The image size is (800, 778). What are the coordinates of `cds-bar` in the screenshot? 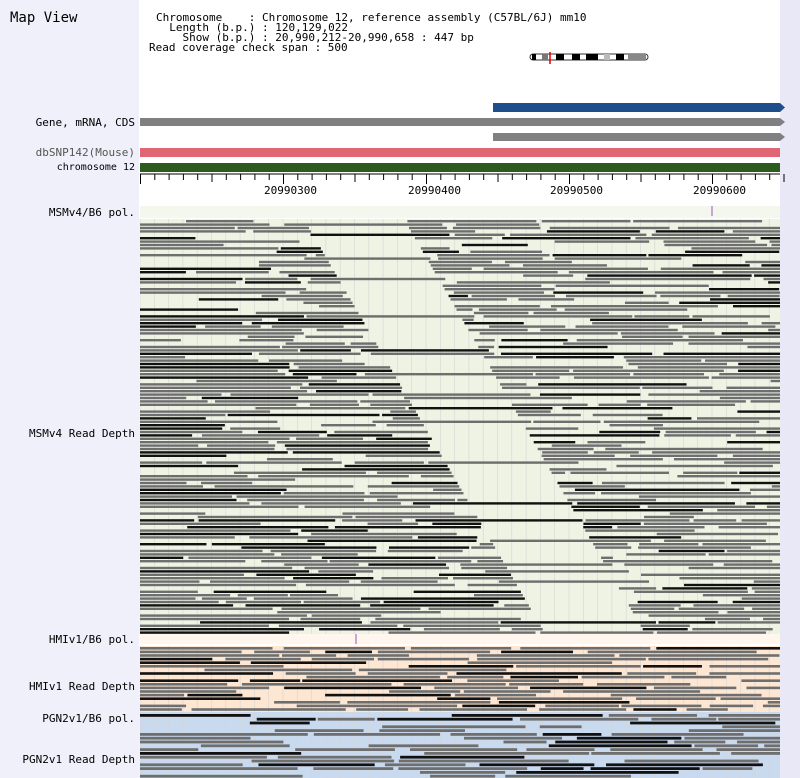 It's located at (636, 137).